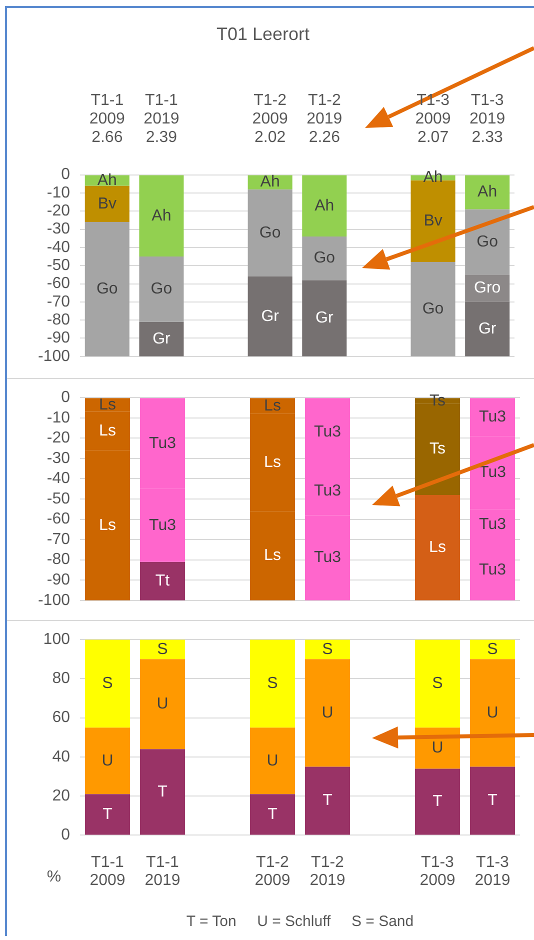  What do you see at coordinates (272, 872) in the screenshot?
I see `x-tick-label: T1-2 2009` at bounding box center [272, 872].